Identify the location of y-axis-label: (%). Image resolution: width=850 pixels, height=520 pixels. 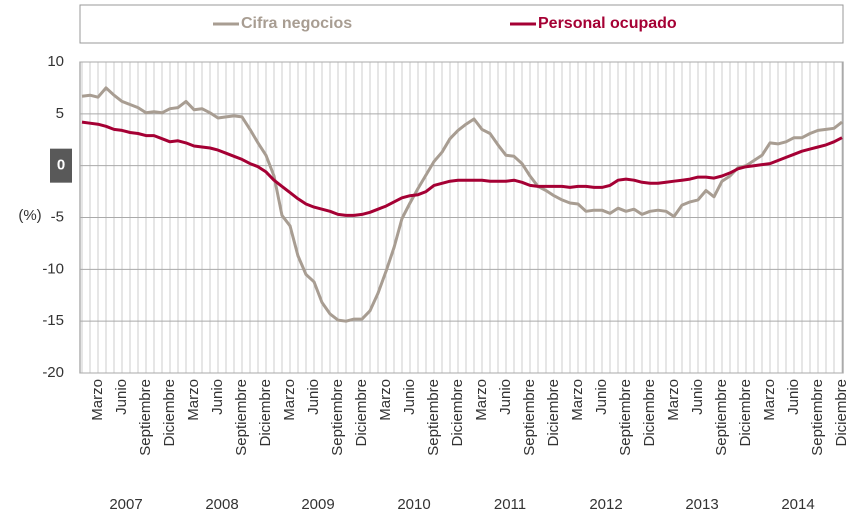
(29, 215).